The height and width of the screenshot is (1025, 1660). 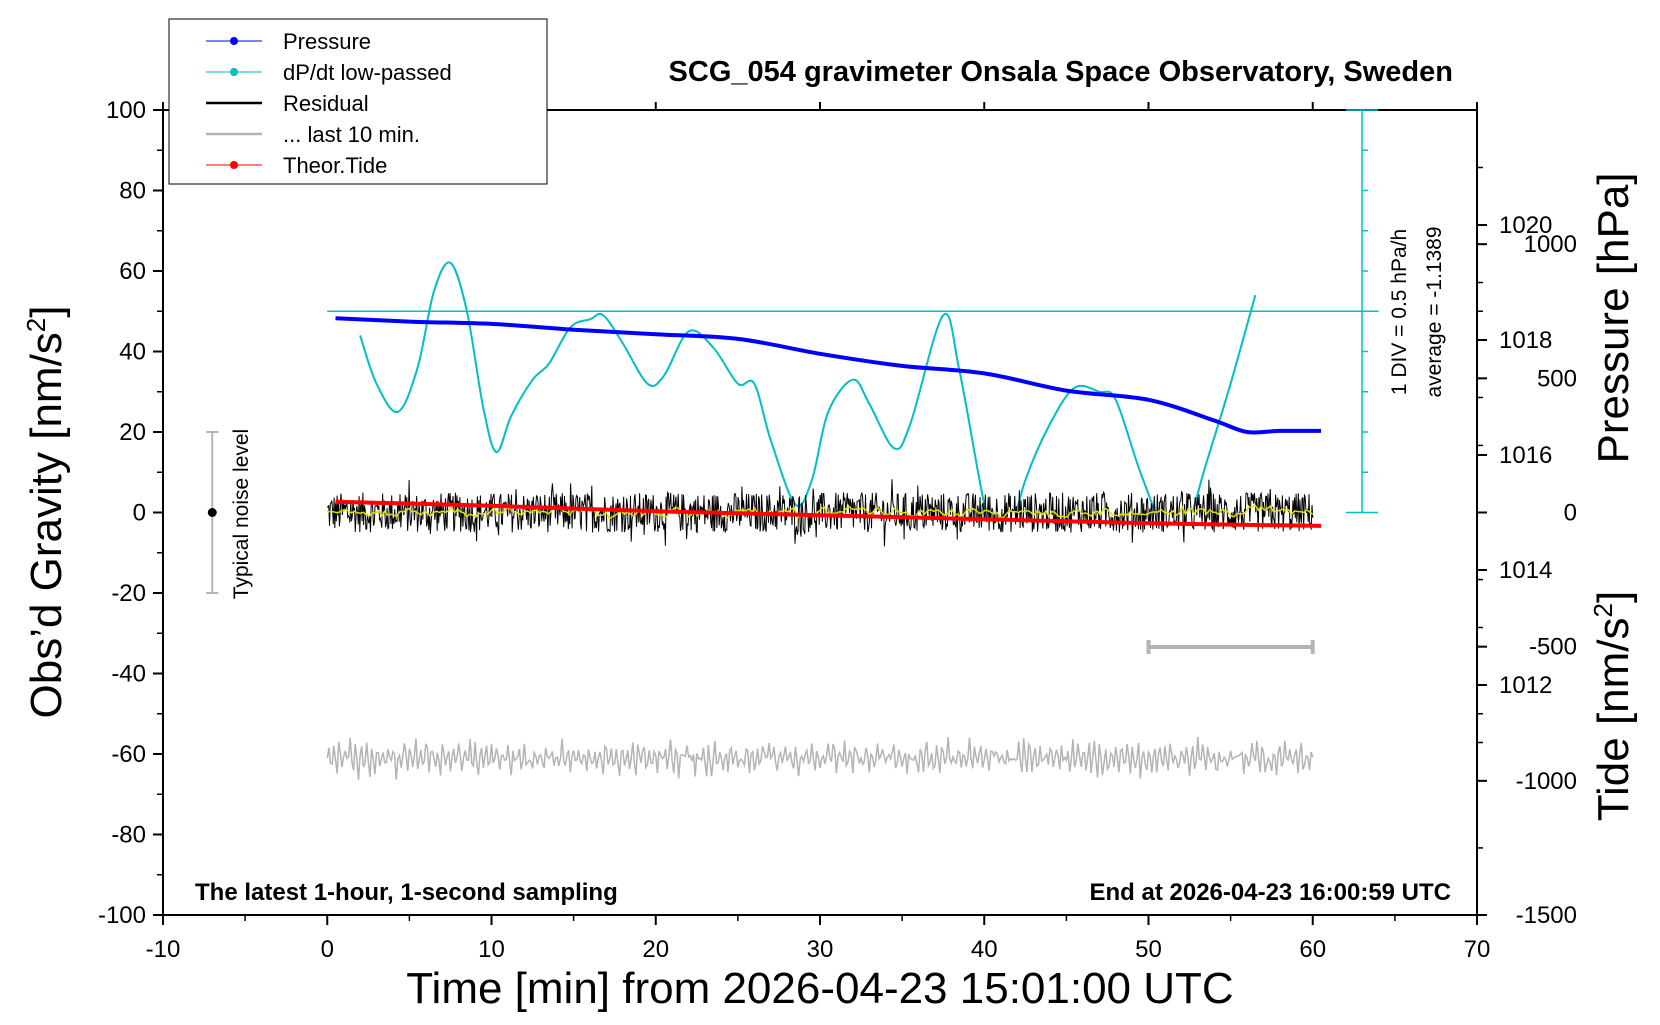 I want to click on y-tick-label: -100, so click(x=122, y=915).